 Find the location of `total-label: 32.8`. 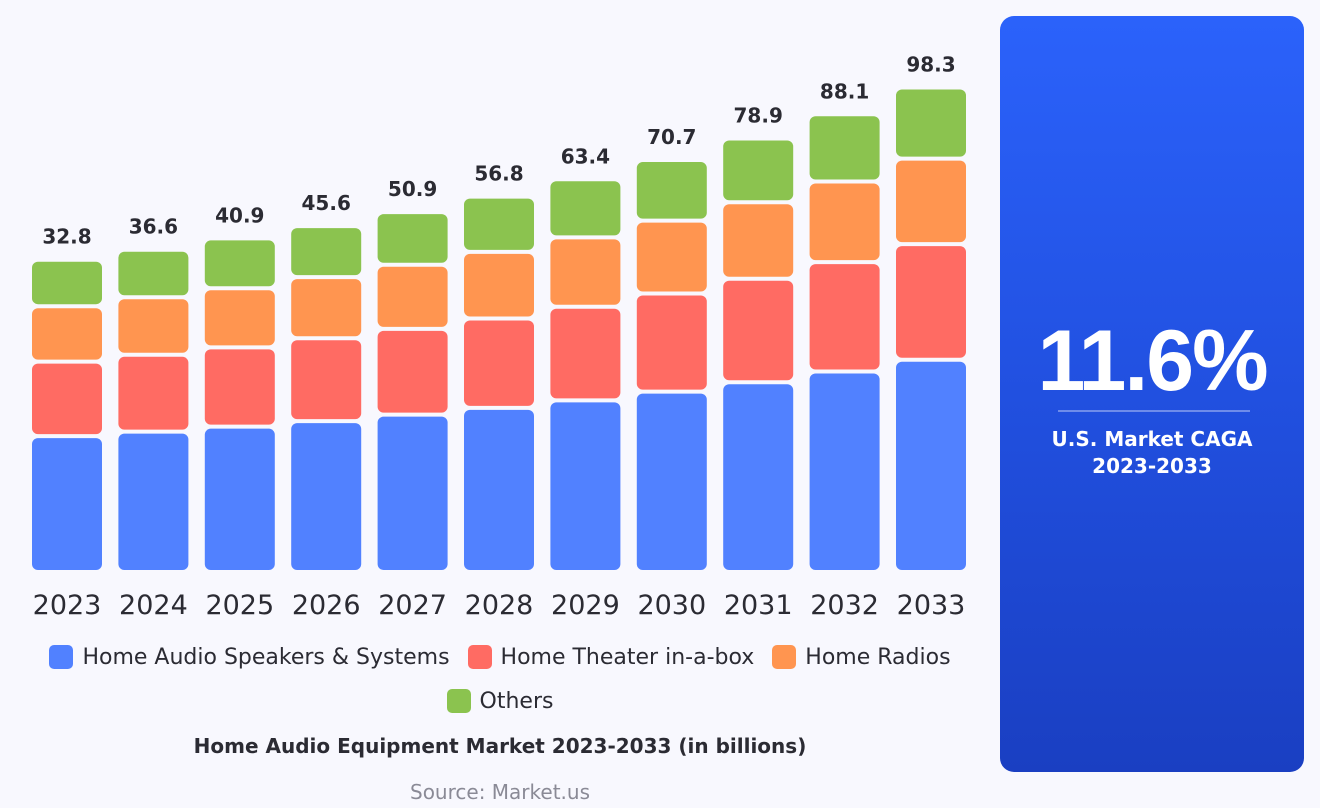

total-label: 32.8 is located at coordinates (66, 237).